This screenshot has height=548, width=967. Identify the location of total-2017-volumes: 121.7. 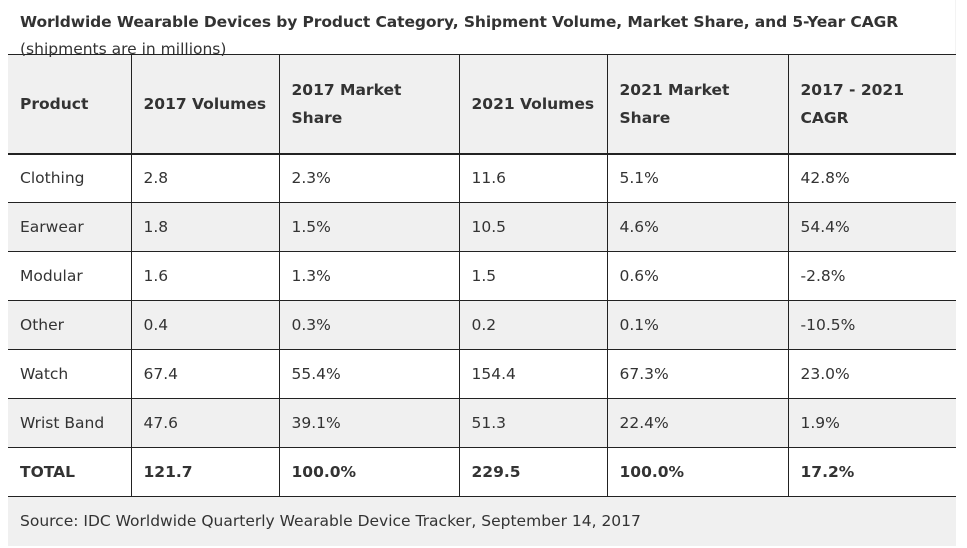
(204, 472).